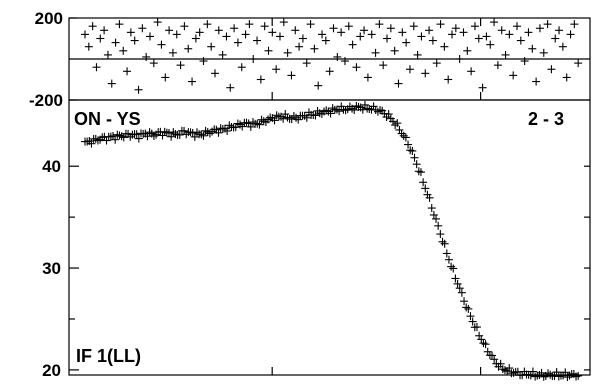 Image resolution: width=597 pixels, height=385 pixels. I want to click on amplitude-y-tick-label: 20, so click(51, 370).